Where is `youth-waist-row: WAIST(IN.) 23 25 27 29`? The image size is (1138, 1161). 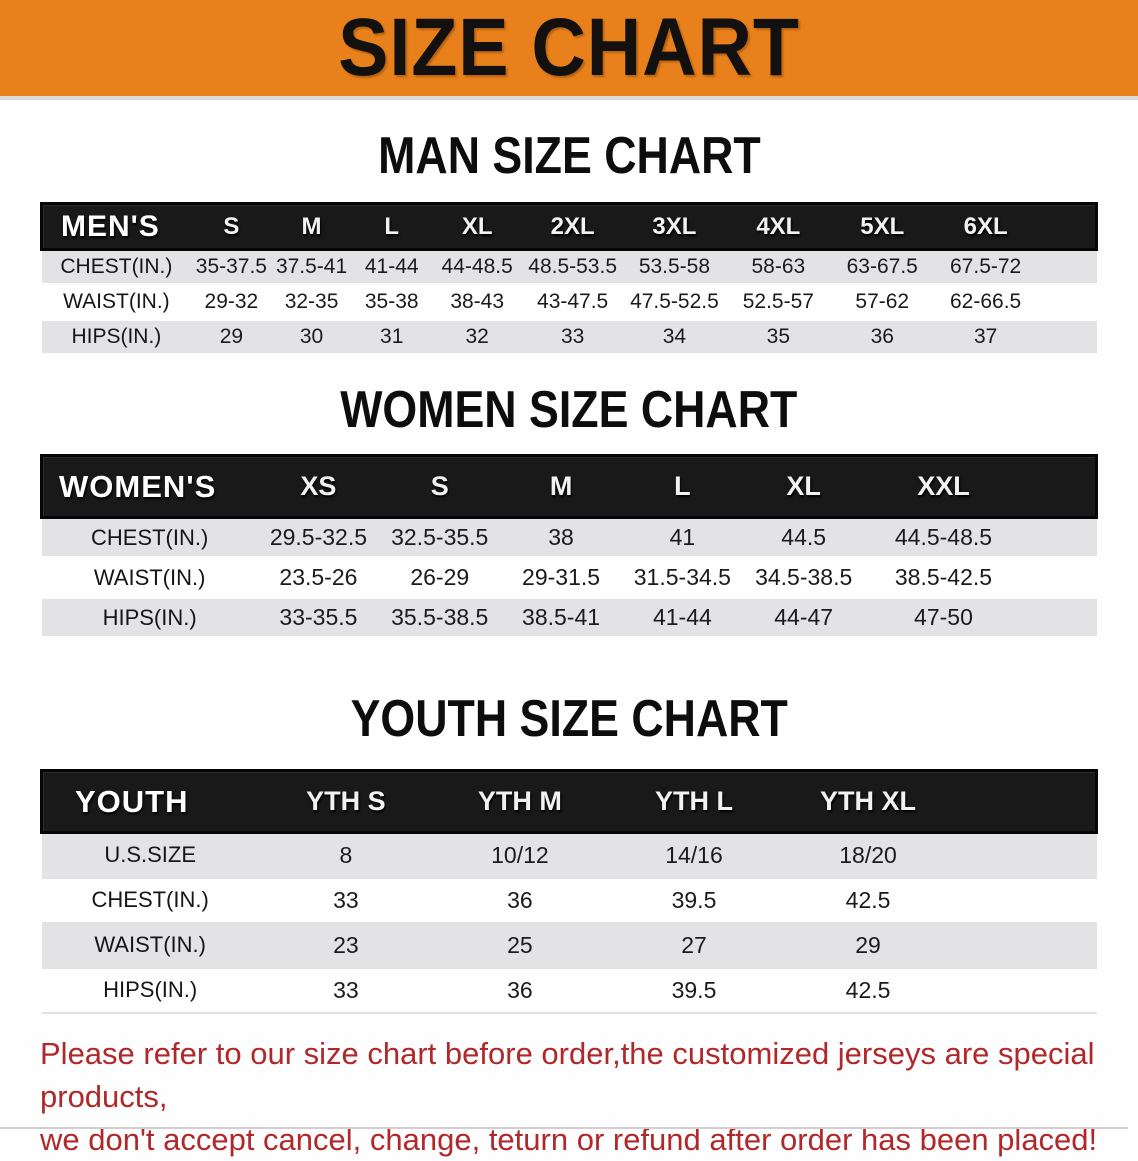 youth-waist-row: WAIST(IN.) 23 25 27 29 is located at coordinates (569, 945).